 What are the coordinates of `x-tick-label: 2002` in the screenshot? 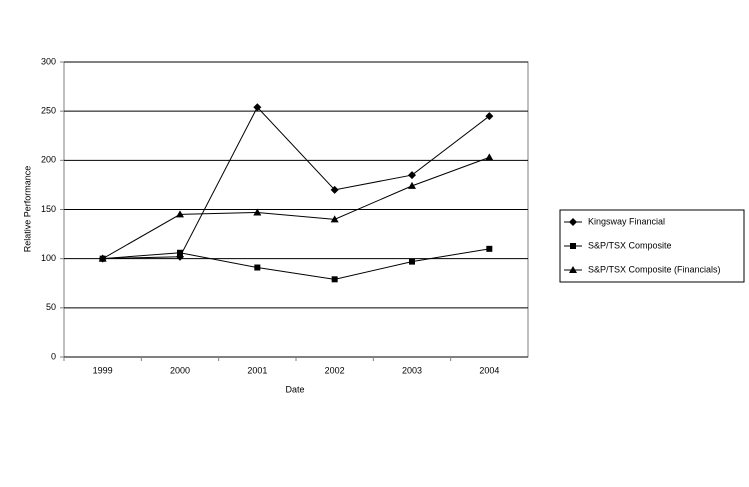 It's located at (335, 370).